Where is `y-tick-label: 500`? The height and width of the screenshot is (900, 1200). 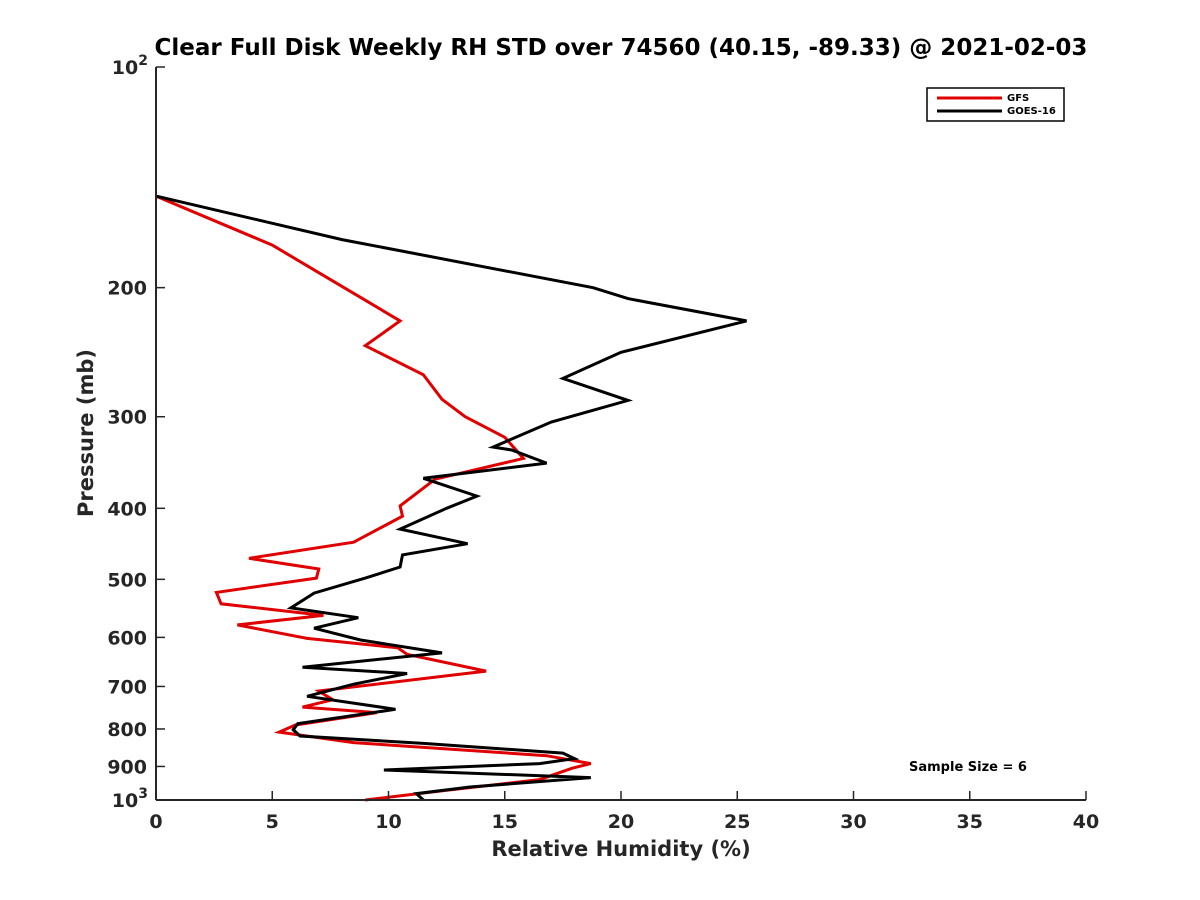 y-tick-label: 500 is located at coordinates (127, 580).